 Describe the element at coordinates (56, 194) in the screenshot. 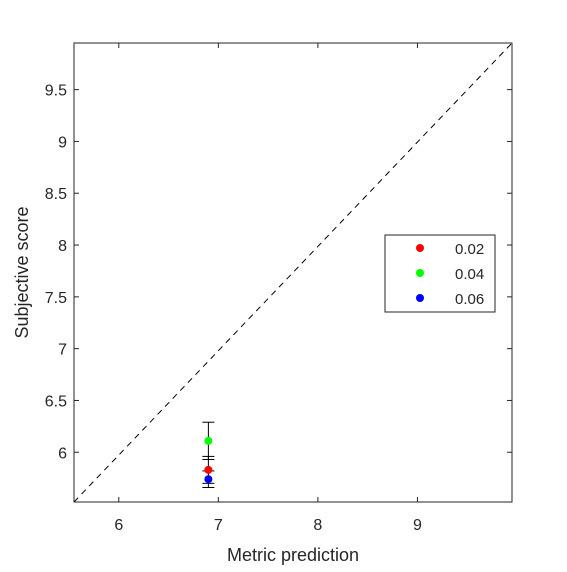

I see `y-tick-label: 8.5` at that location.